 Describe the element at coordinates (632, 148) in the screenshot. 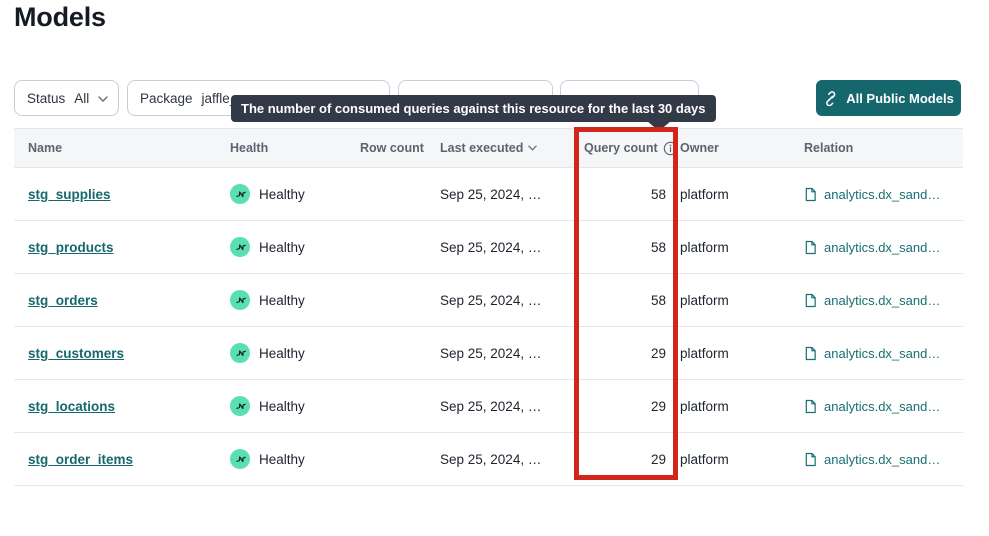

I see `column-header-query-count: Query count` at that location.